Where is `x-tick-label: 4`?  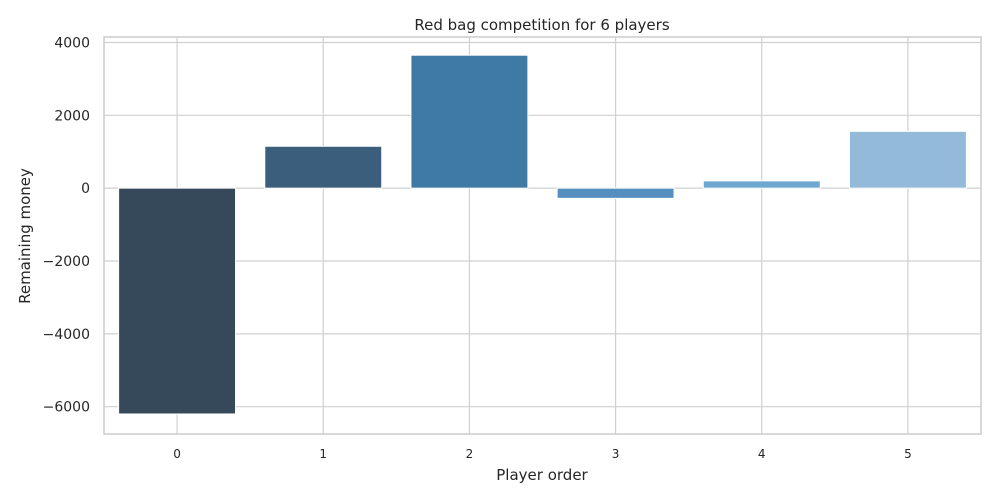
x-tick-label: 4 is located at coordinates (762, 454).